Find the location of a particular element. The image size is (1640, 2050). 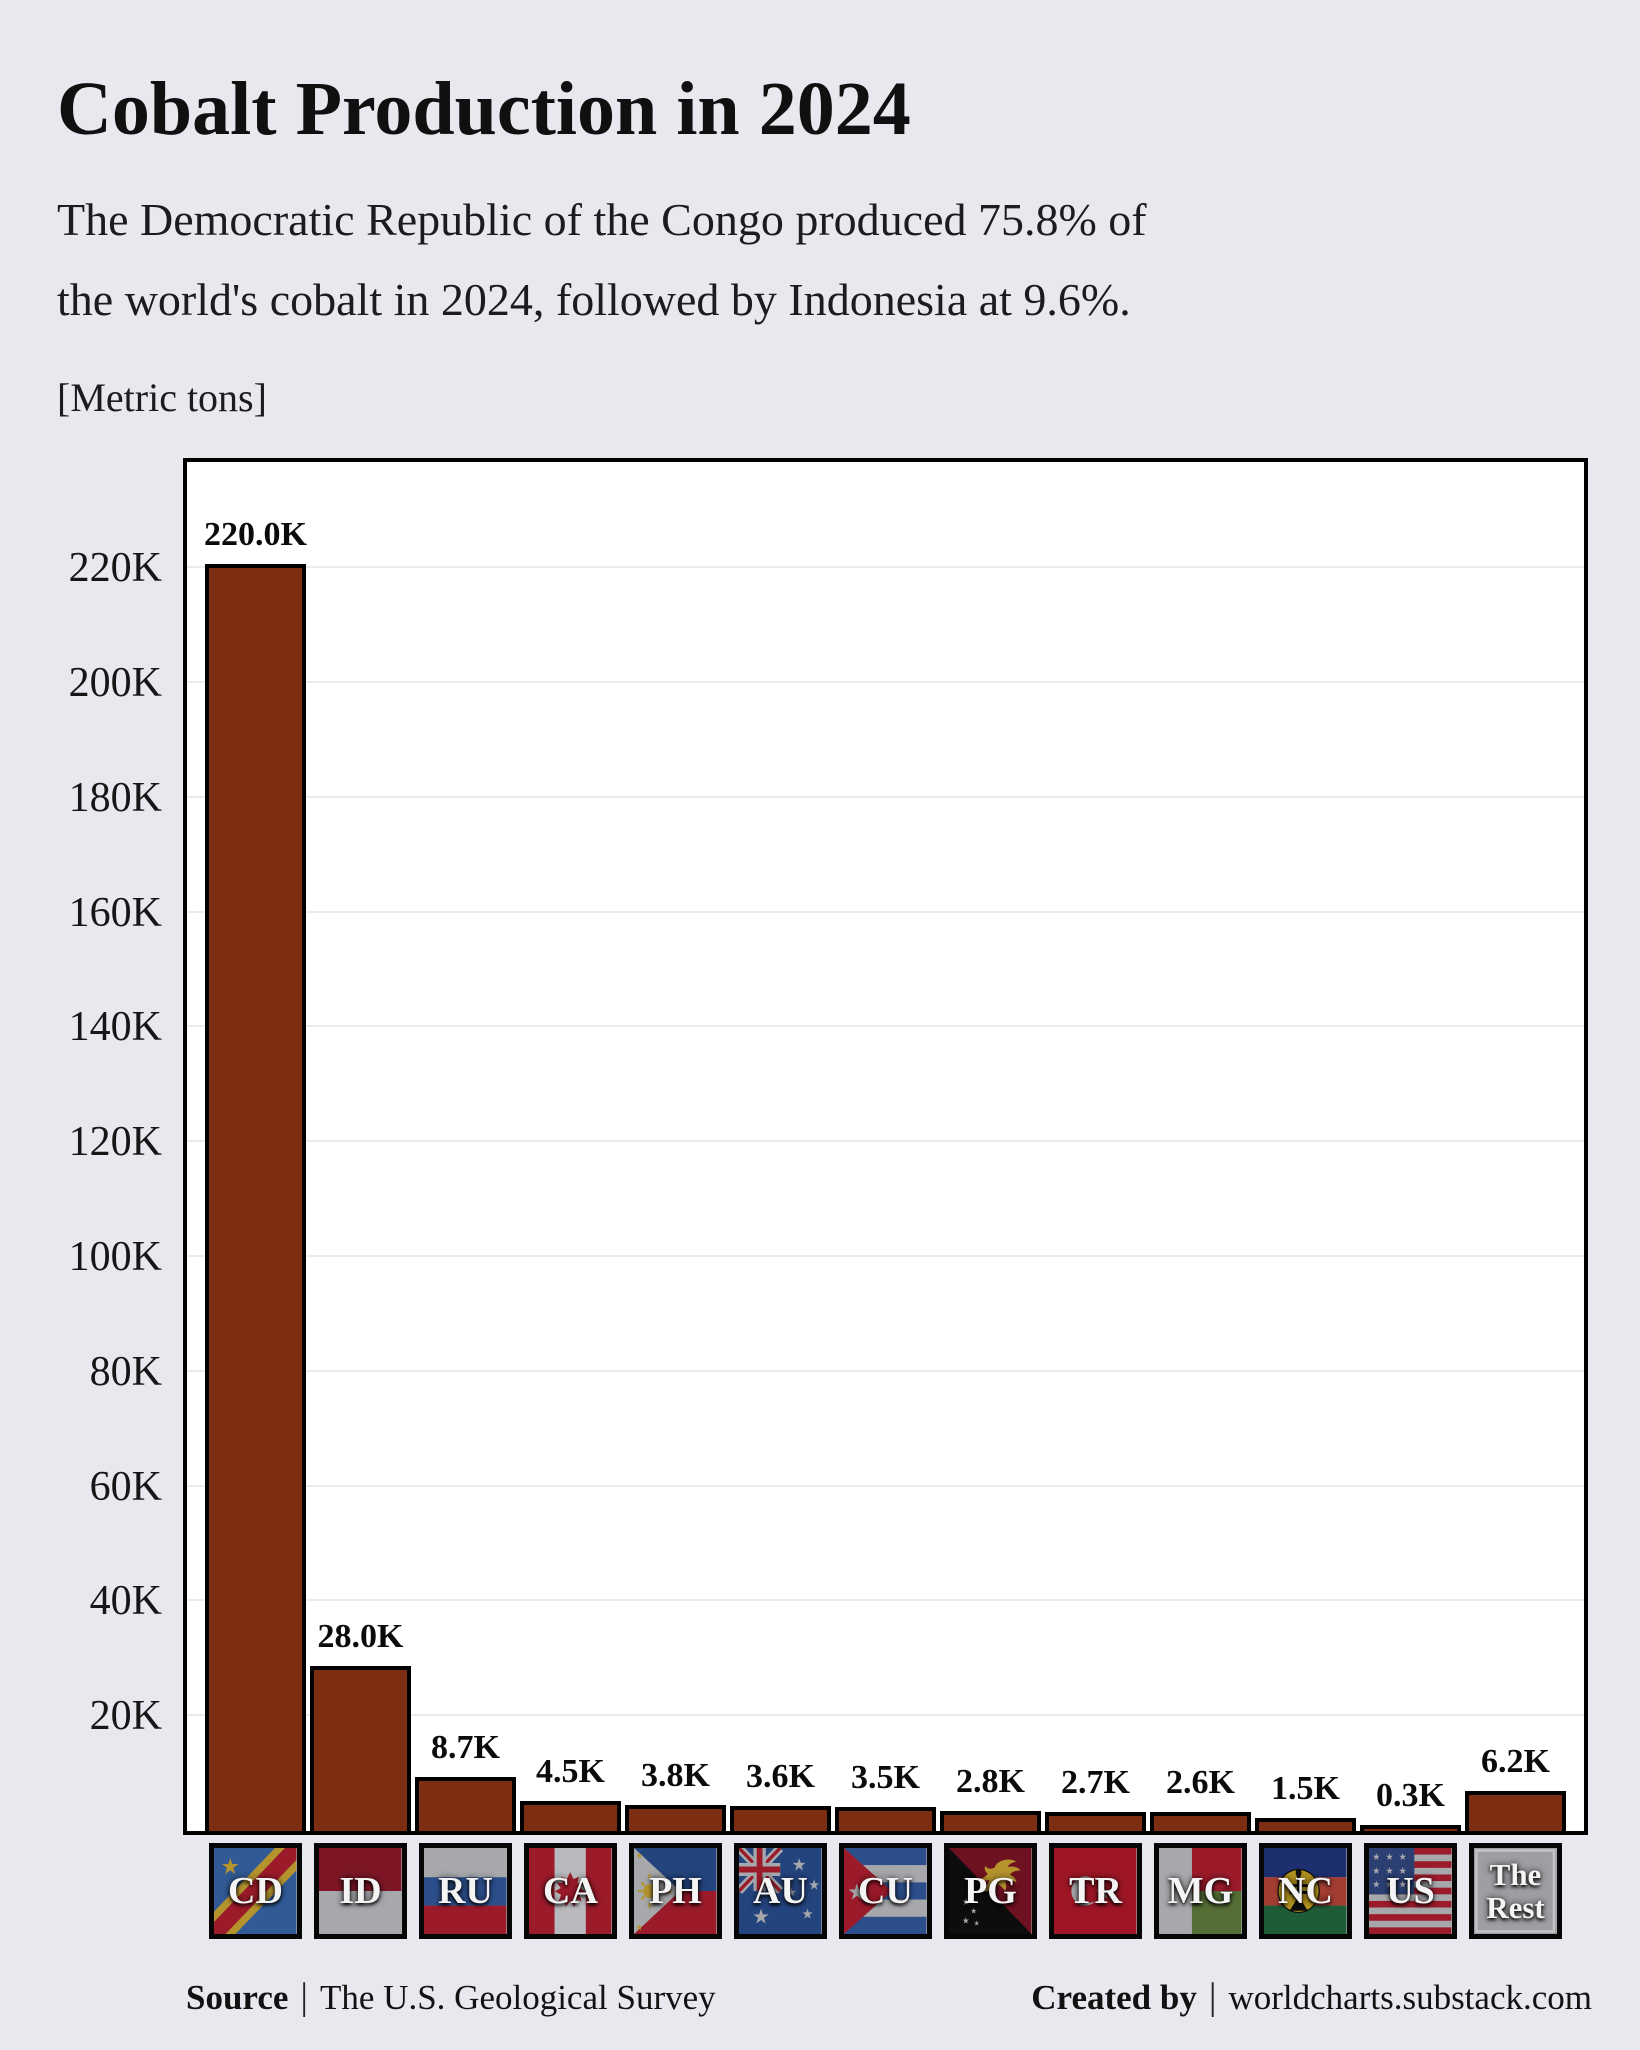

x-axis-label-AU: AU is located at coordinates (780, 1891).